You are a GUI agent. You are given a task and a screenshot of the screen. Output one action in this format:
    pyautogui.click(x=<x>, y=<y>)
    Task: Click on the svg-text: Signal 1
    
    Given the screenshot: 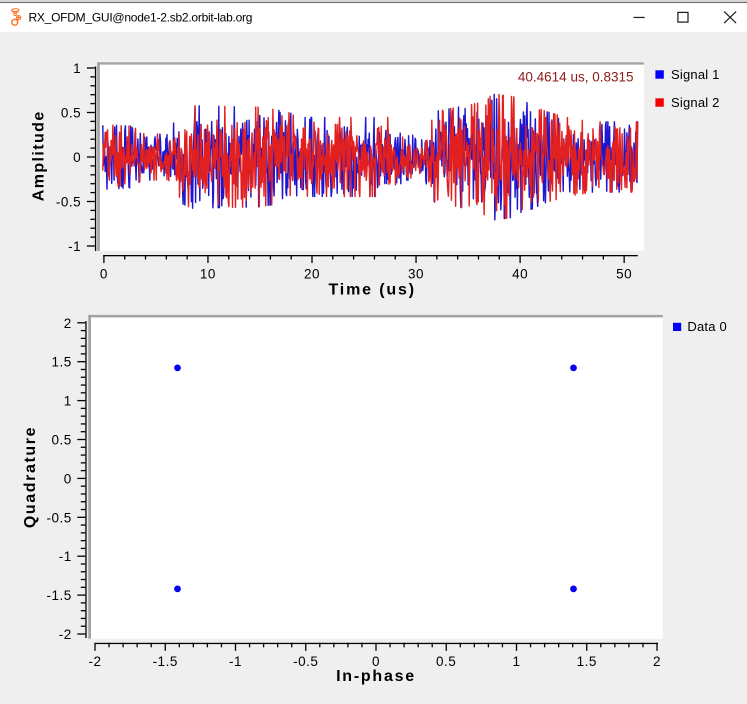 What is the action you would take?
    pyautogui.click(x=695, y=74)
    